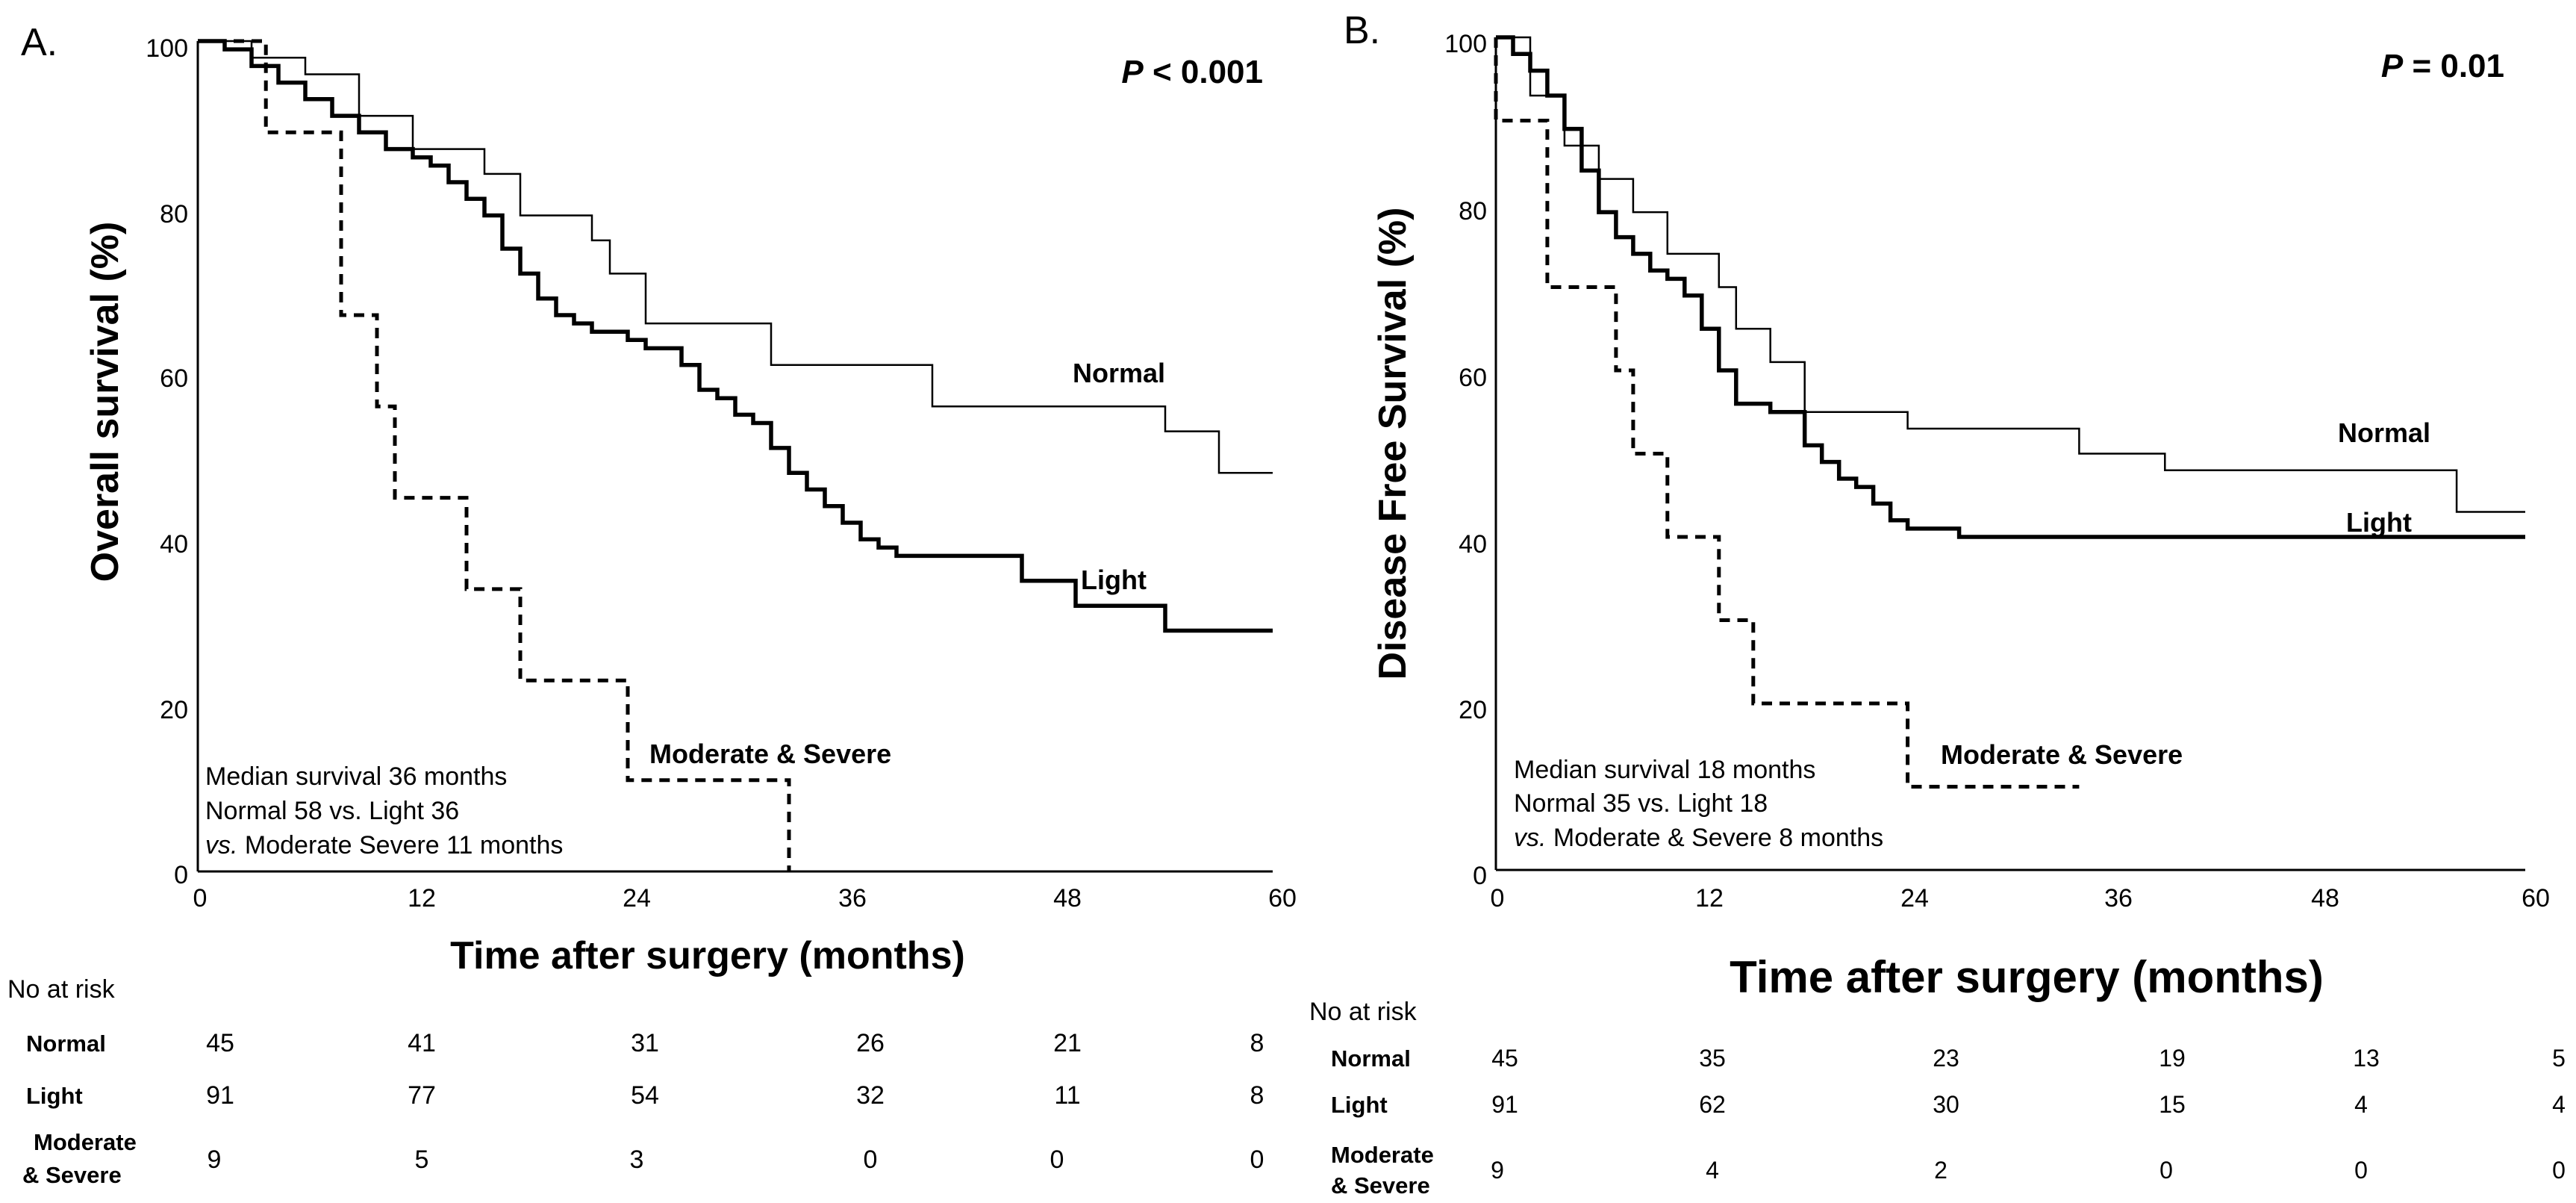 Image resolution: width=2576 pixels, height=1203 pixels. Describe the element at coordinates (1712, 1104) in the screenshot. I see `panel-b-risk-light-12: 62` at that location.